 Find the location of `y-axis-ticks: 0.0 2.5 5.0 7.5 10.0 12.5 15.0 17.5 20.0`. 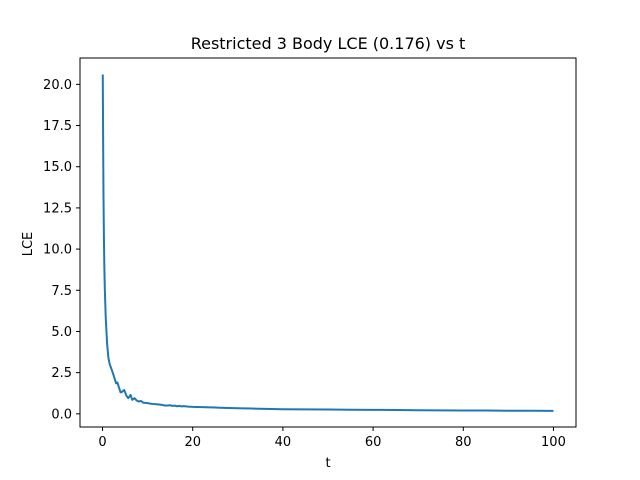

y-axis-ticks: 0.0 2.5 5.0 7.5 10.0 12.5 15.0 17.5 20.0 is located at coordinates (61, 250).